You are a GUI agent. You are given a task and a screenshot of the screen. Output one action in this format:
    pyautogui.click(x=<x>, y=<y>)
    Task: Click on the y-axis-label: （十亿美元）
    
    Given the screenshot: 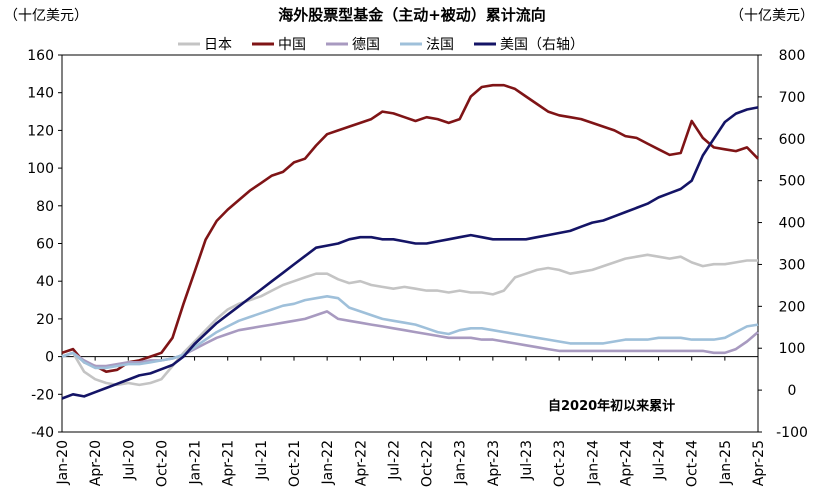 What is the action you would take?
    pyautogui.click(x=46, y=16)
    